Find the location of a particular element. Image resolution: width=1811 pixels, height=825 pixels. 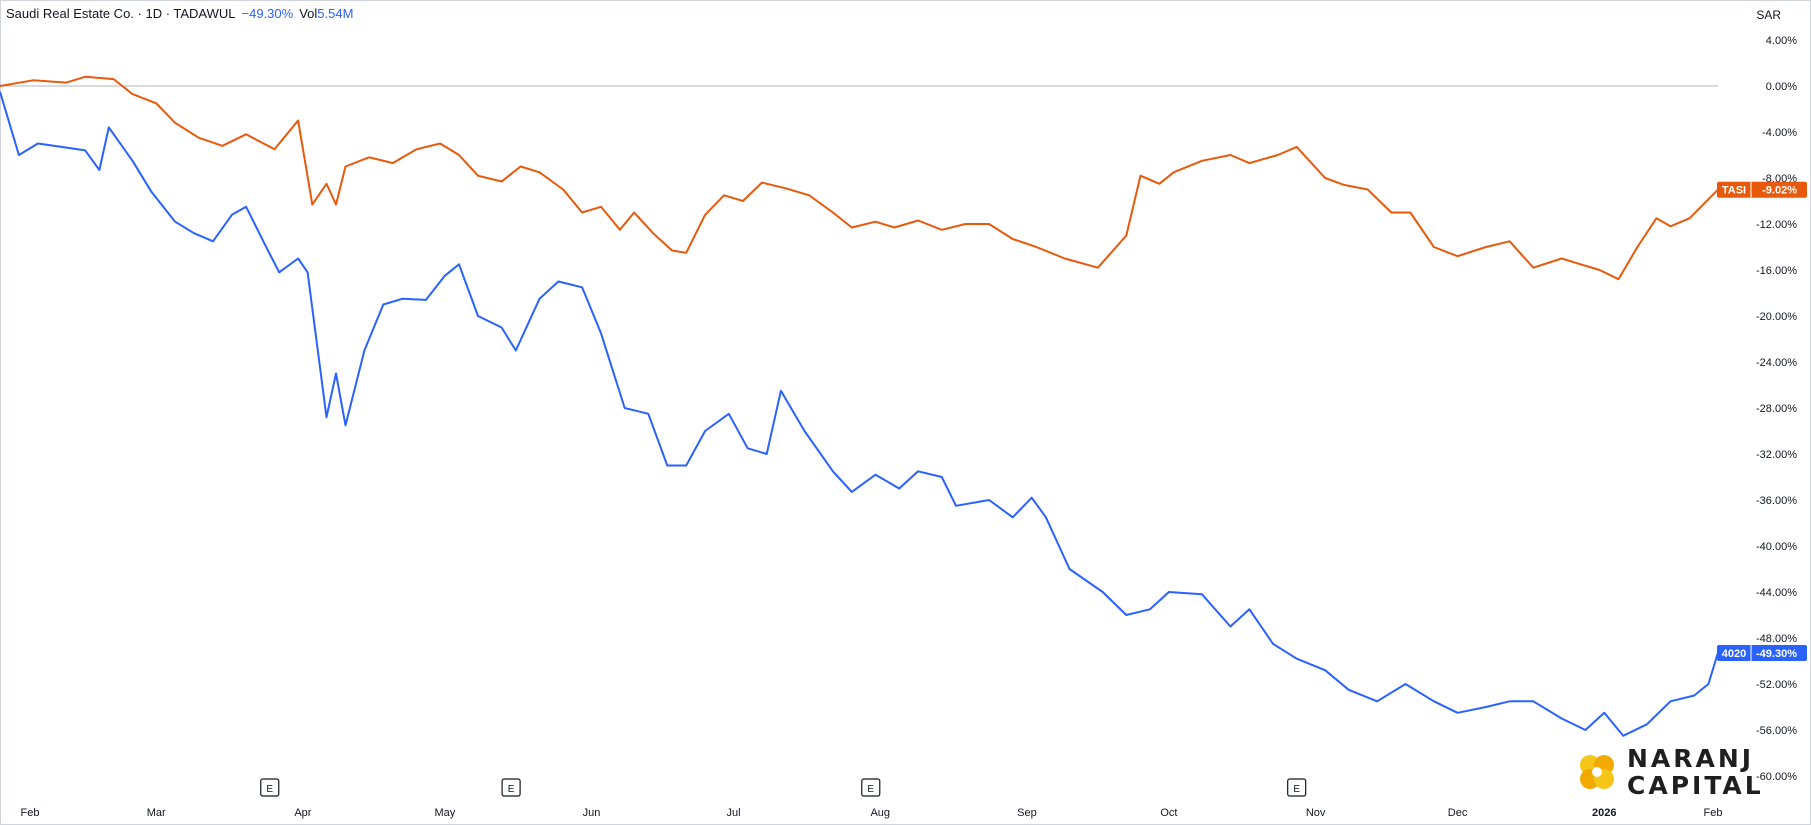

logo-line-1: NARANJ is located at coordinates (1691, 758).